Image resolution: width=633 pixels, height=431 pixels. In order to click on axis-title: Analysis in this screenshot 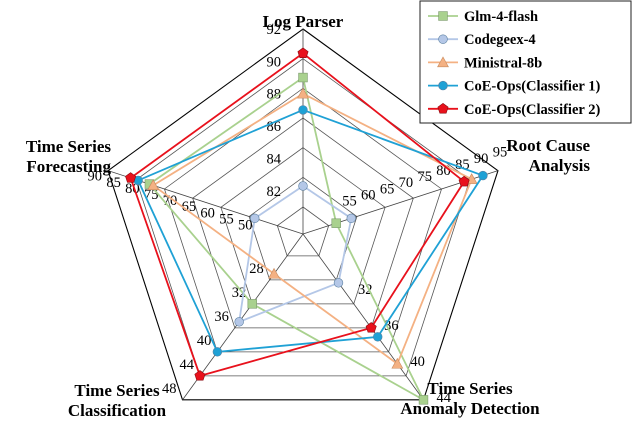, I will do `click(560, 165)`.